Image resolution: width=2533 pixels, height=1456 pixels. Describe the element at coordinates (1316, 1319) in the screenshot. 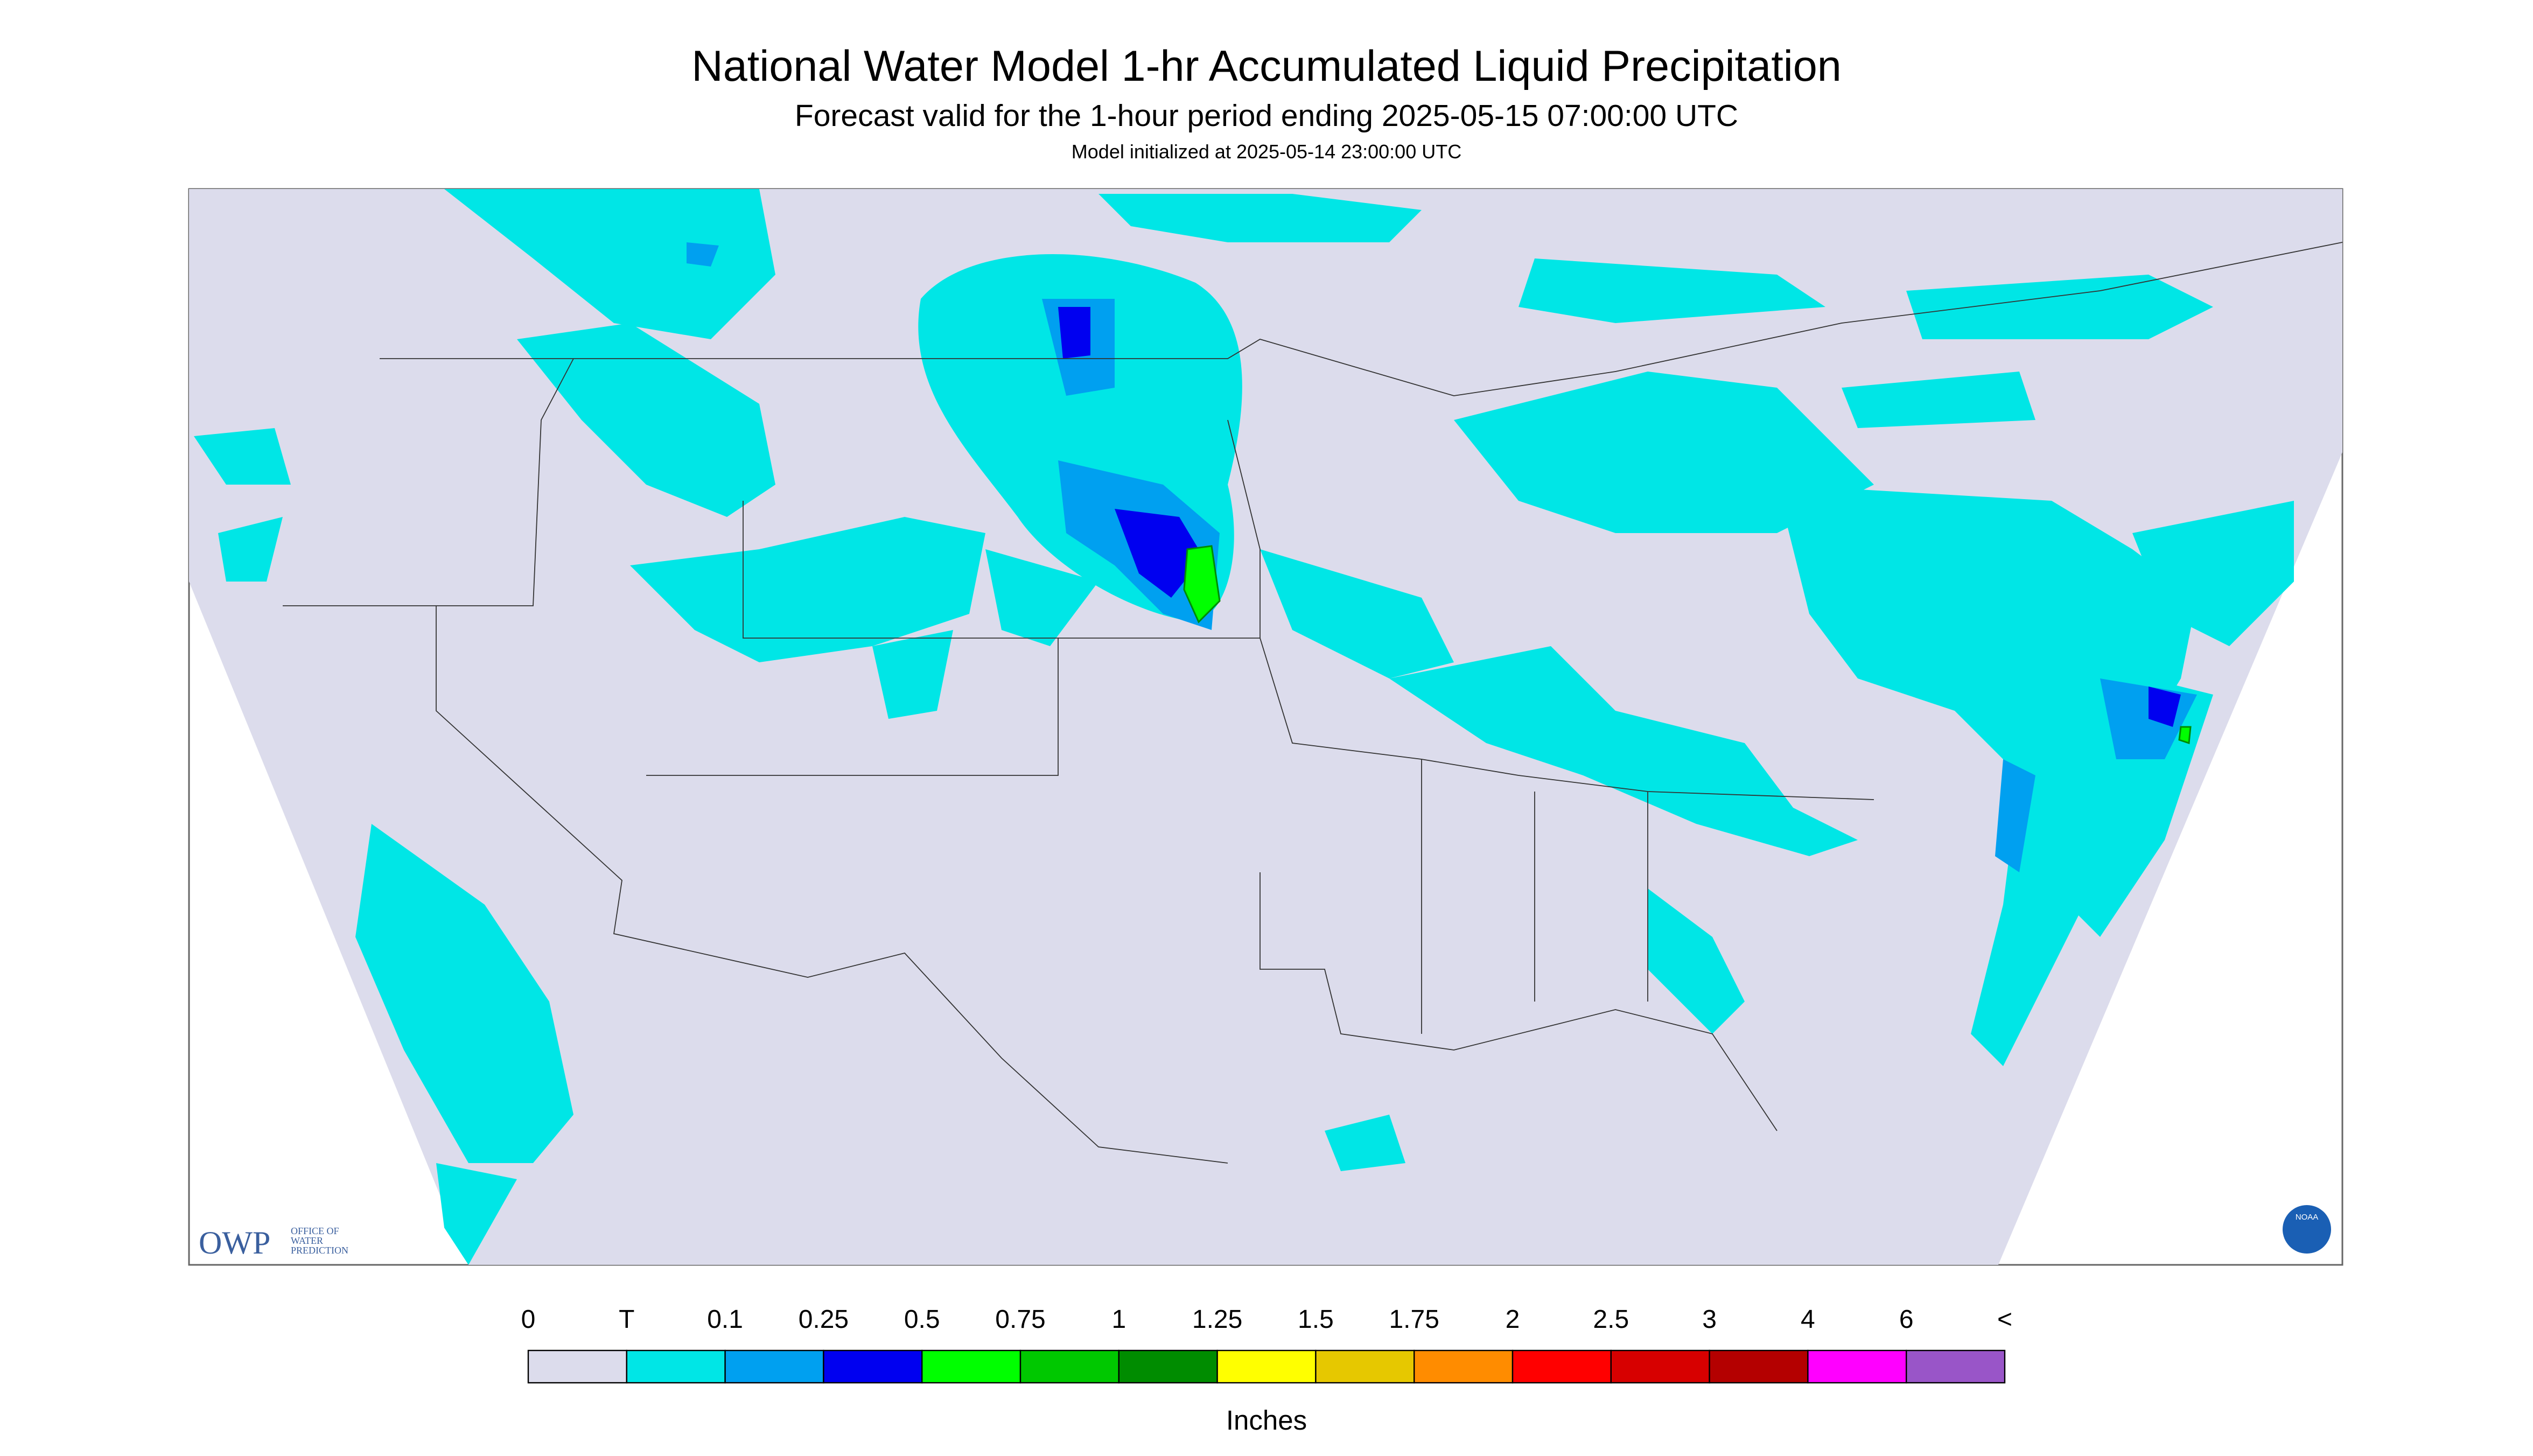

I see `legend-label: 1.5` at that location.